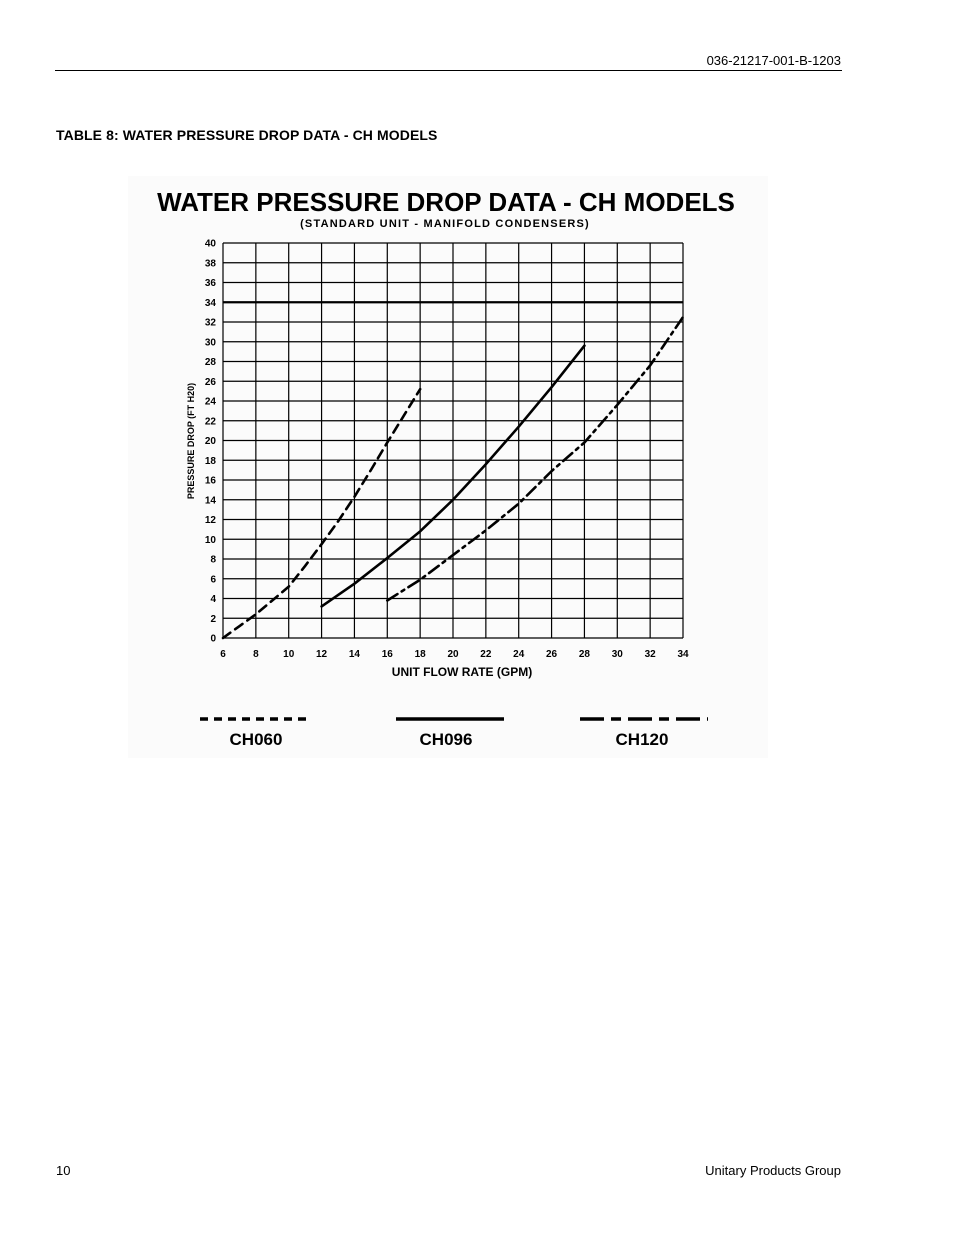 The image size is (954, 1235). I want to click on y-tick-label: 26, so click(211, 382).